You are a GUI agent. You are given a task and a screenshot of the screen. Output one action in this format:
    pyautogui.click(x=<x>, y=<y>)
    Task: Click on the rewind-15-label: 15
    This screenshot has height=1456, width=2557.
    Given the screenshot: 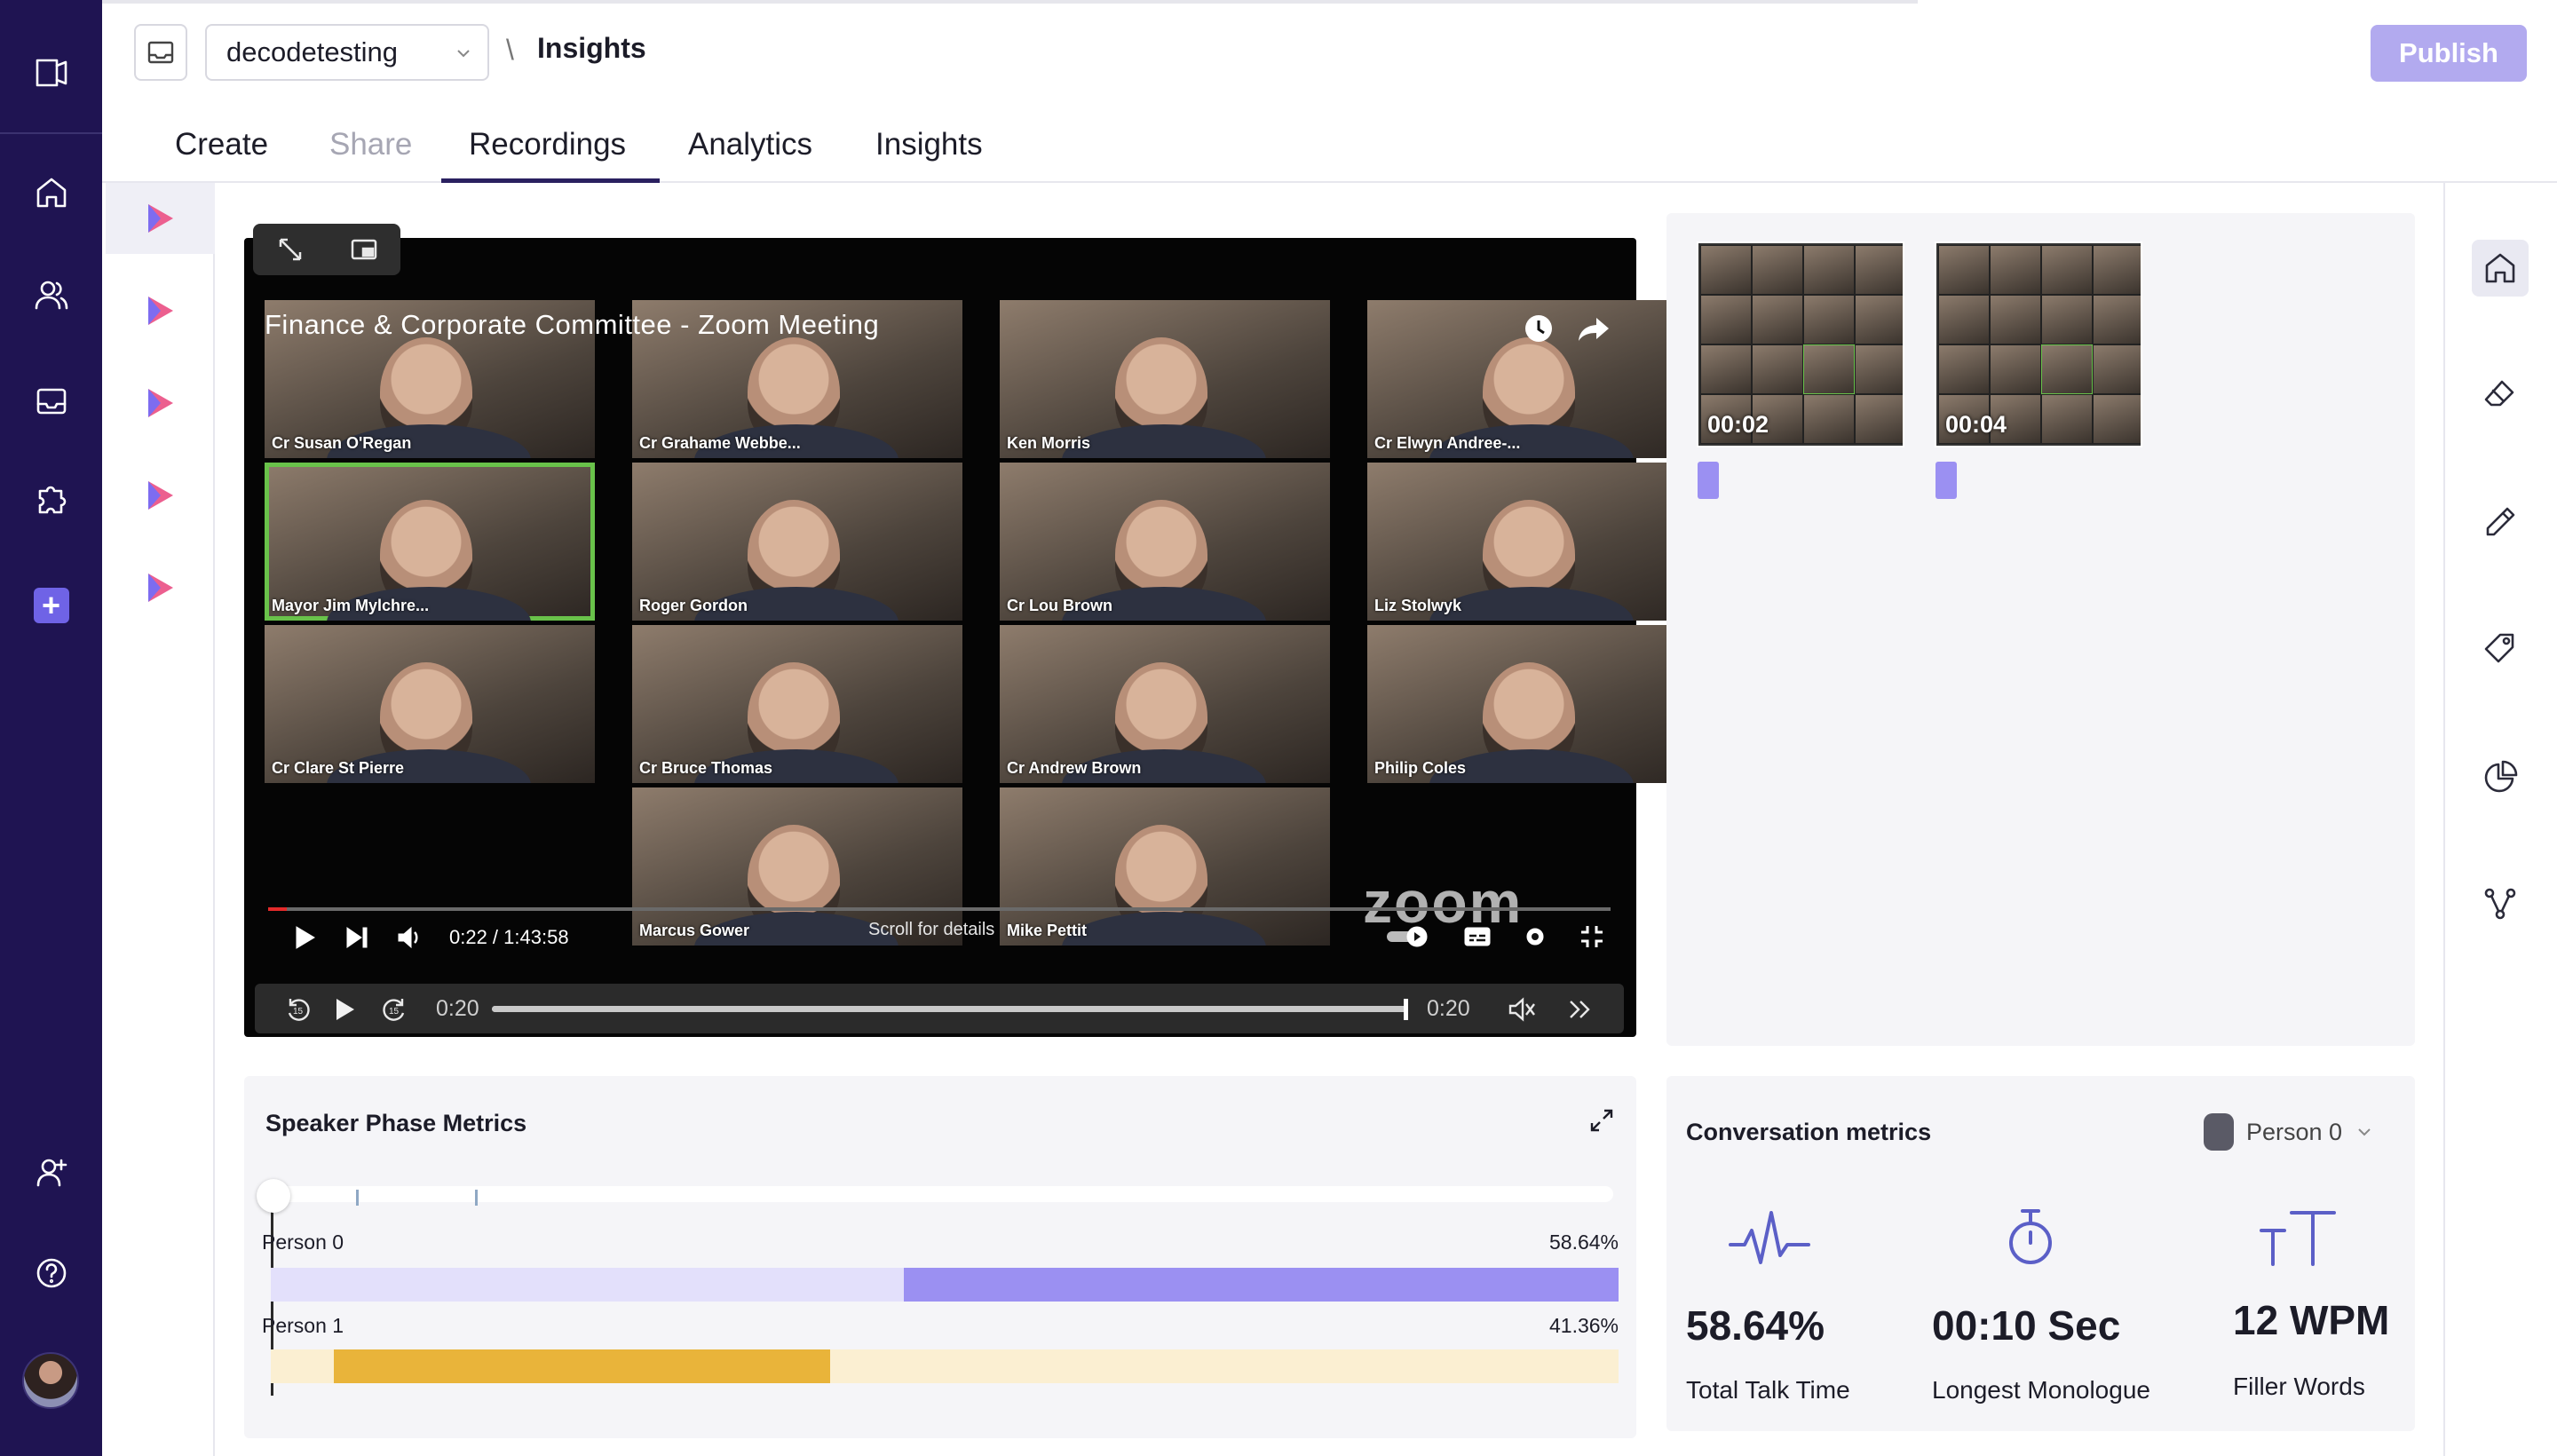 What is the action you would take?
    pyautogui.click(x=298, y=1012)
    